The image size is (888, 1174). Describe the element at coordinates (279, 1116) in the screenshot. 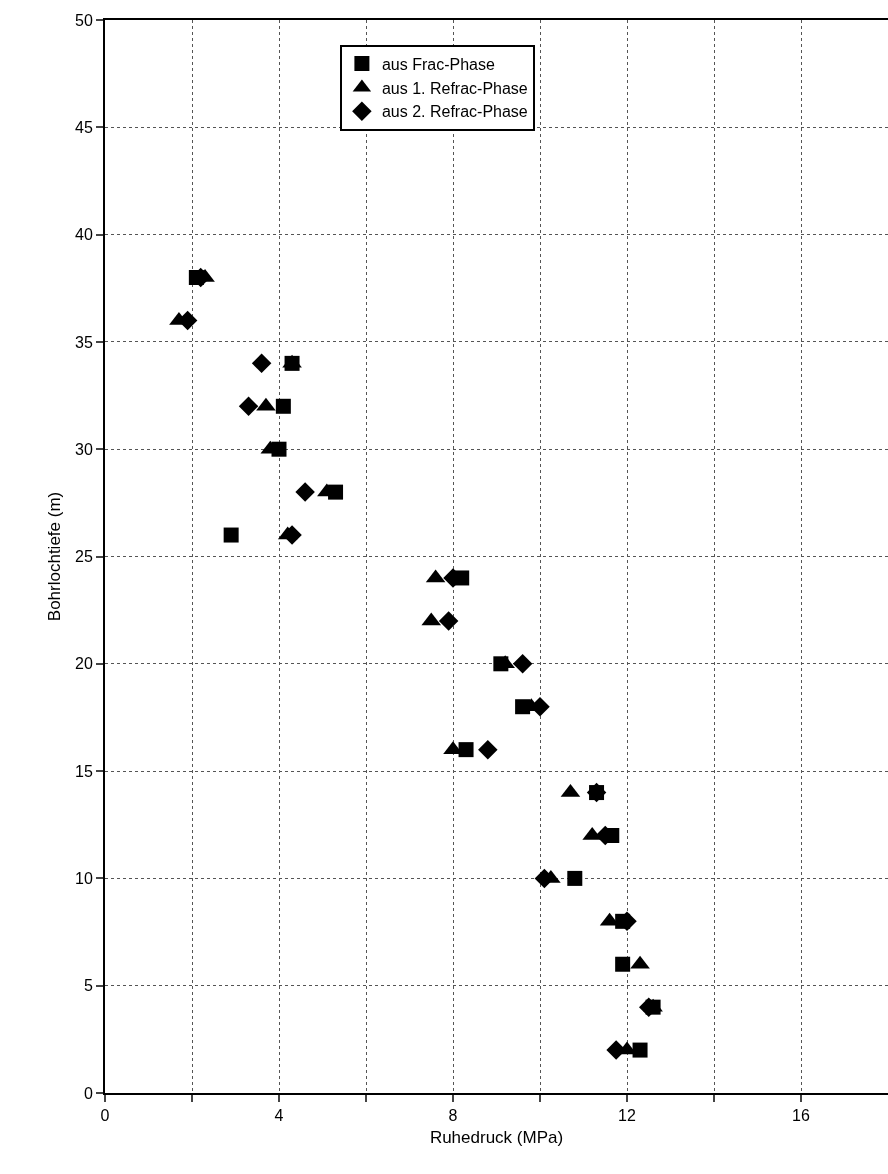

I see `x-tick-label: 4` at that location.